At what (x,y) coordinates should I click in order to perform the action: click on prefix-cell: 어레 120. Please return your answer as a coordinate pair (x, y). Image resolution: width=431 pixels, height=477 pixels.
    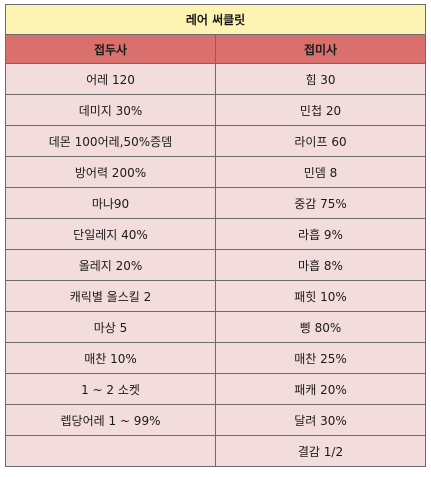
    Looking at the image, I should click on (110, 79).